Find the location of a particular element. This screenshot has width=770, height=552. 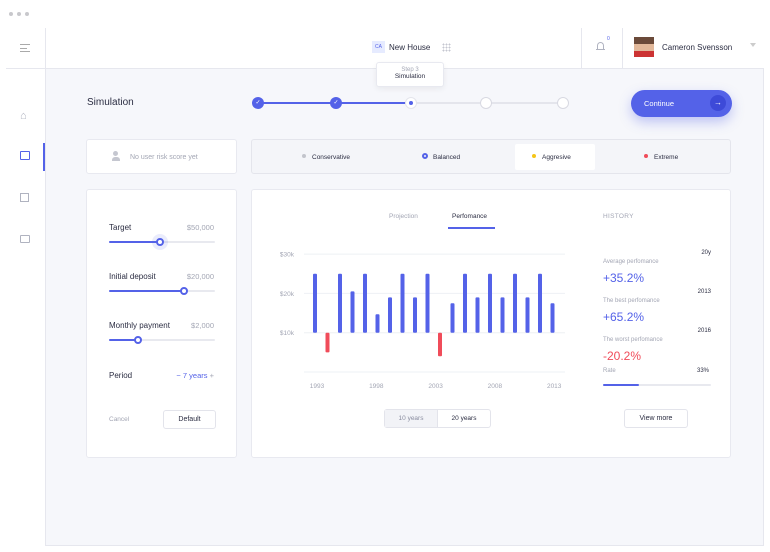

bell-icon is located at coordinates (600, 46).